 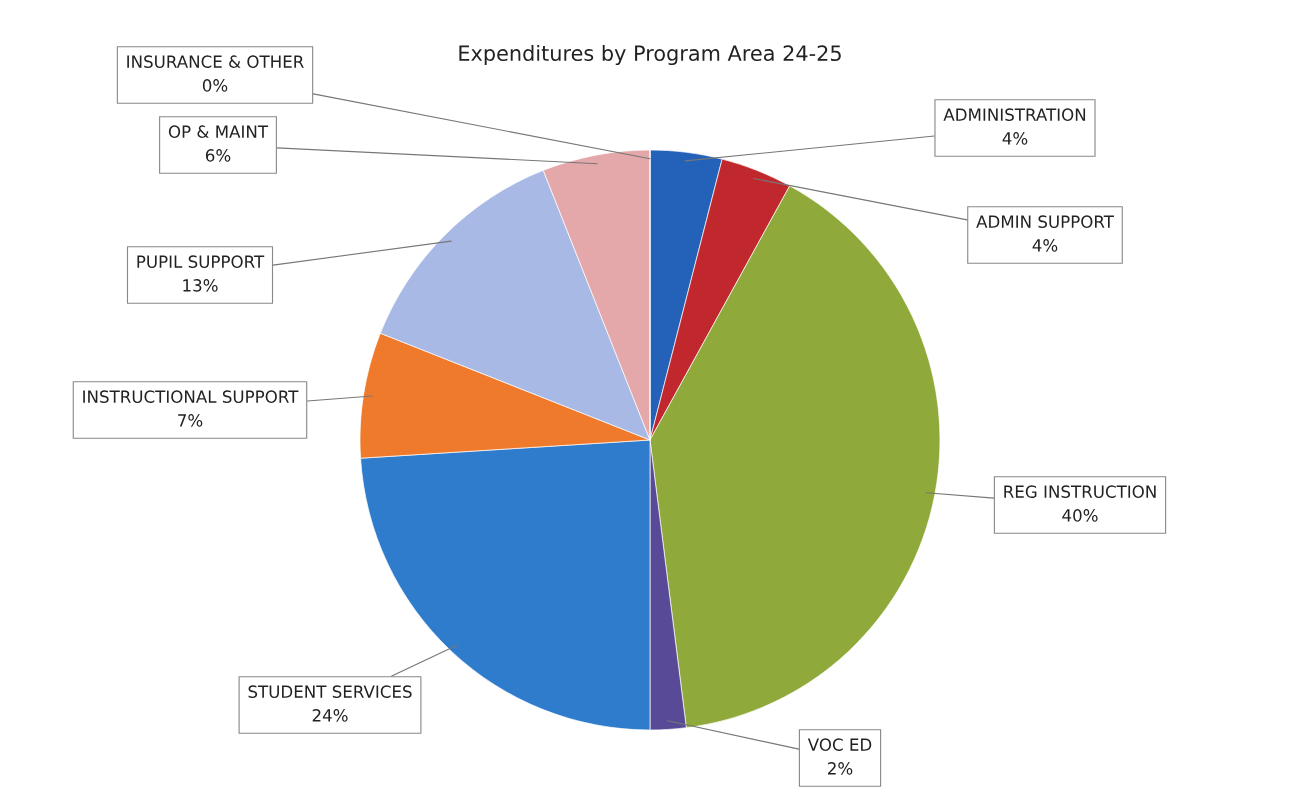 I want to click on data-label: 7%, so click(x=190, y=420).